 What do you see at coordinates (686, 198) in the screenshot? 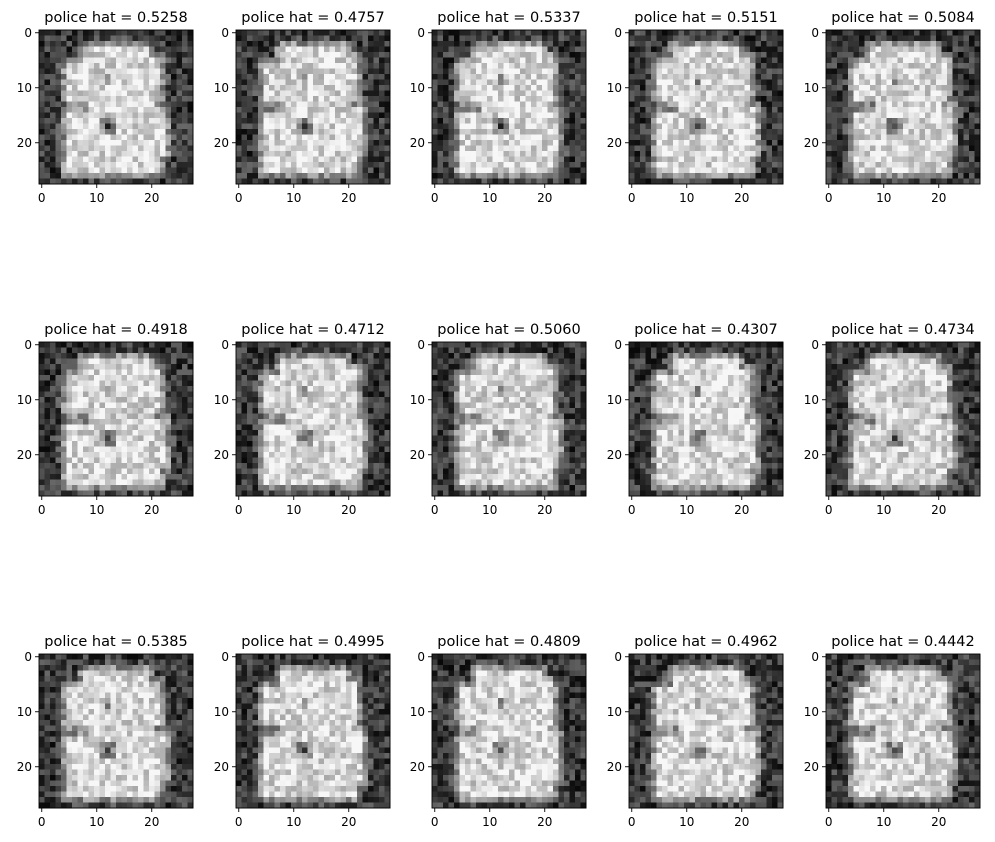
I see `x-tick-label: 10` at bounding box center [686, 198].